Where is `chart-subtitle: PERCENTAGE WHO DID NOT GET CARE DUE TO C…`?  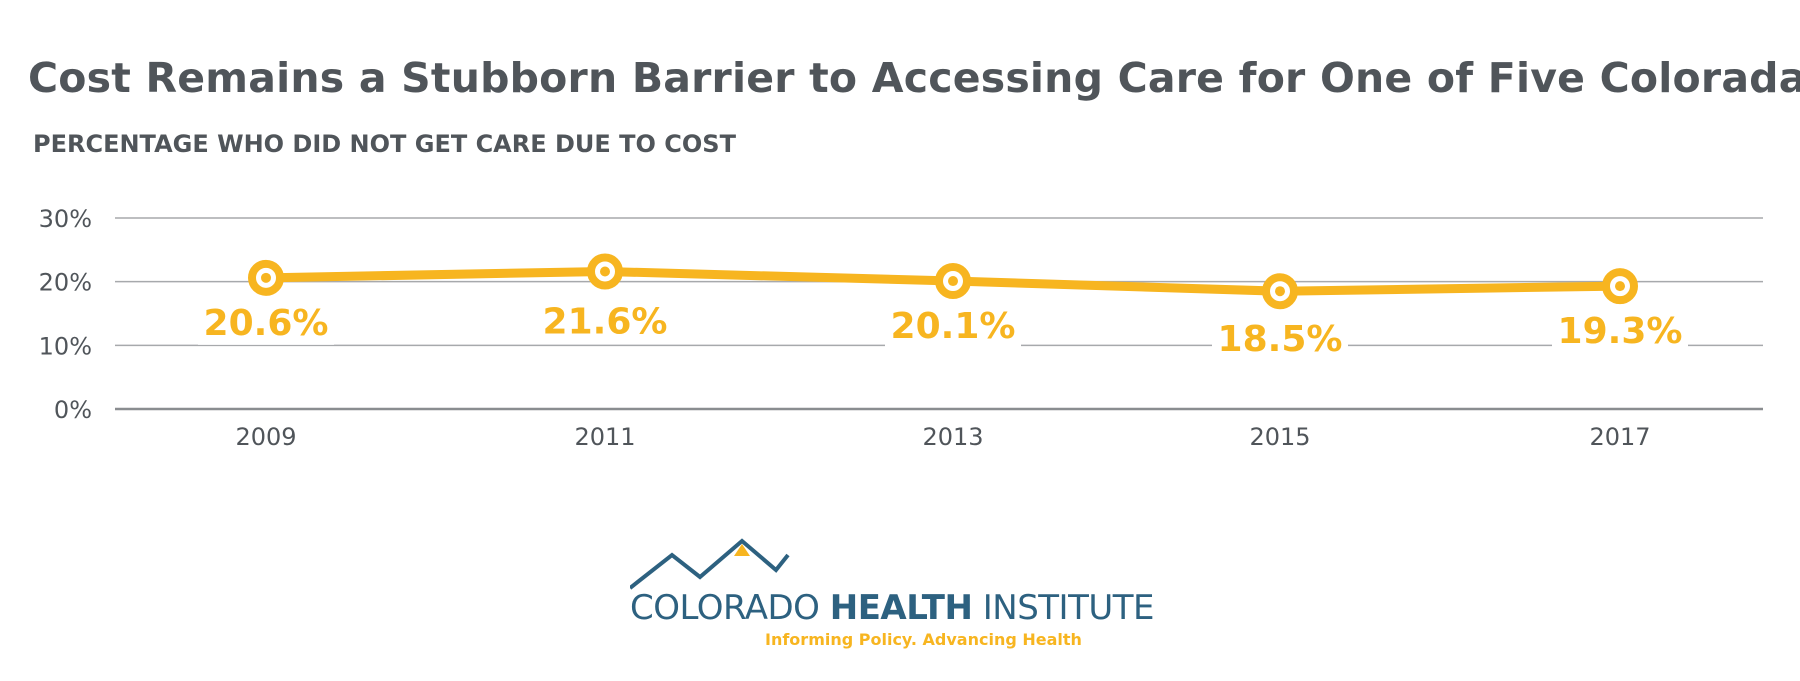 chart-subtitle: PERCENTAGE WHO DID NOT GET CARE DUE TO C… is located at coordinates (384, 144).